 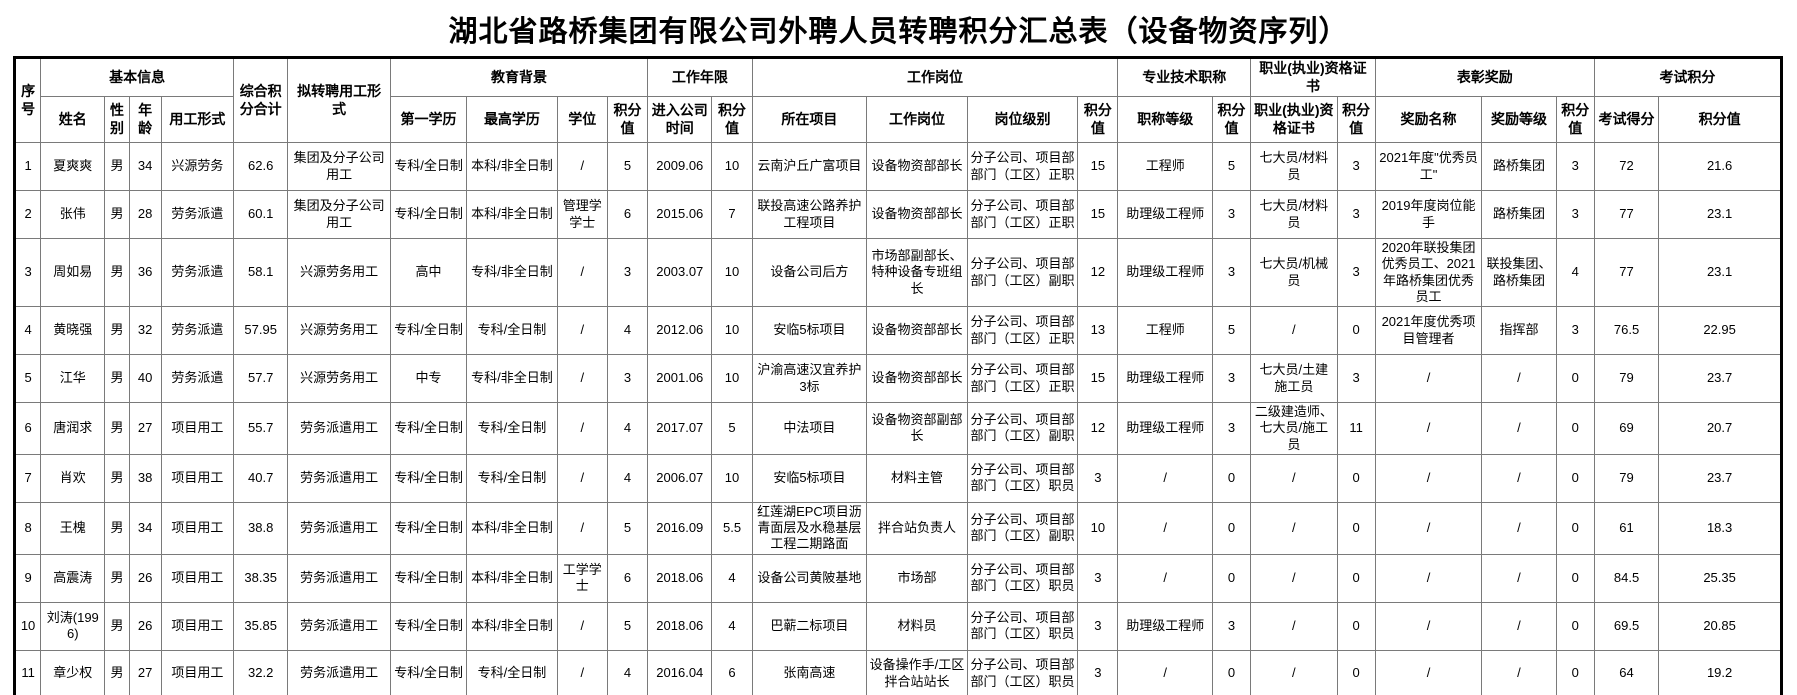 I want to click on header-sub-cell: 第一学历, so click(x=428, y=119).